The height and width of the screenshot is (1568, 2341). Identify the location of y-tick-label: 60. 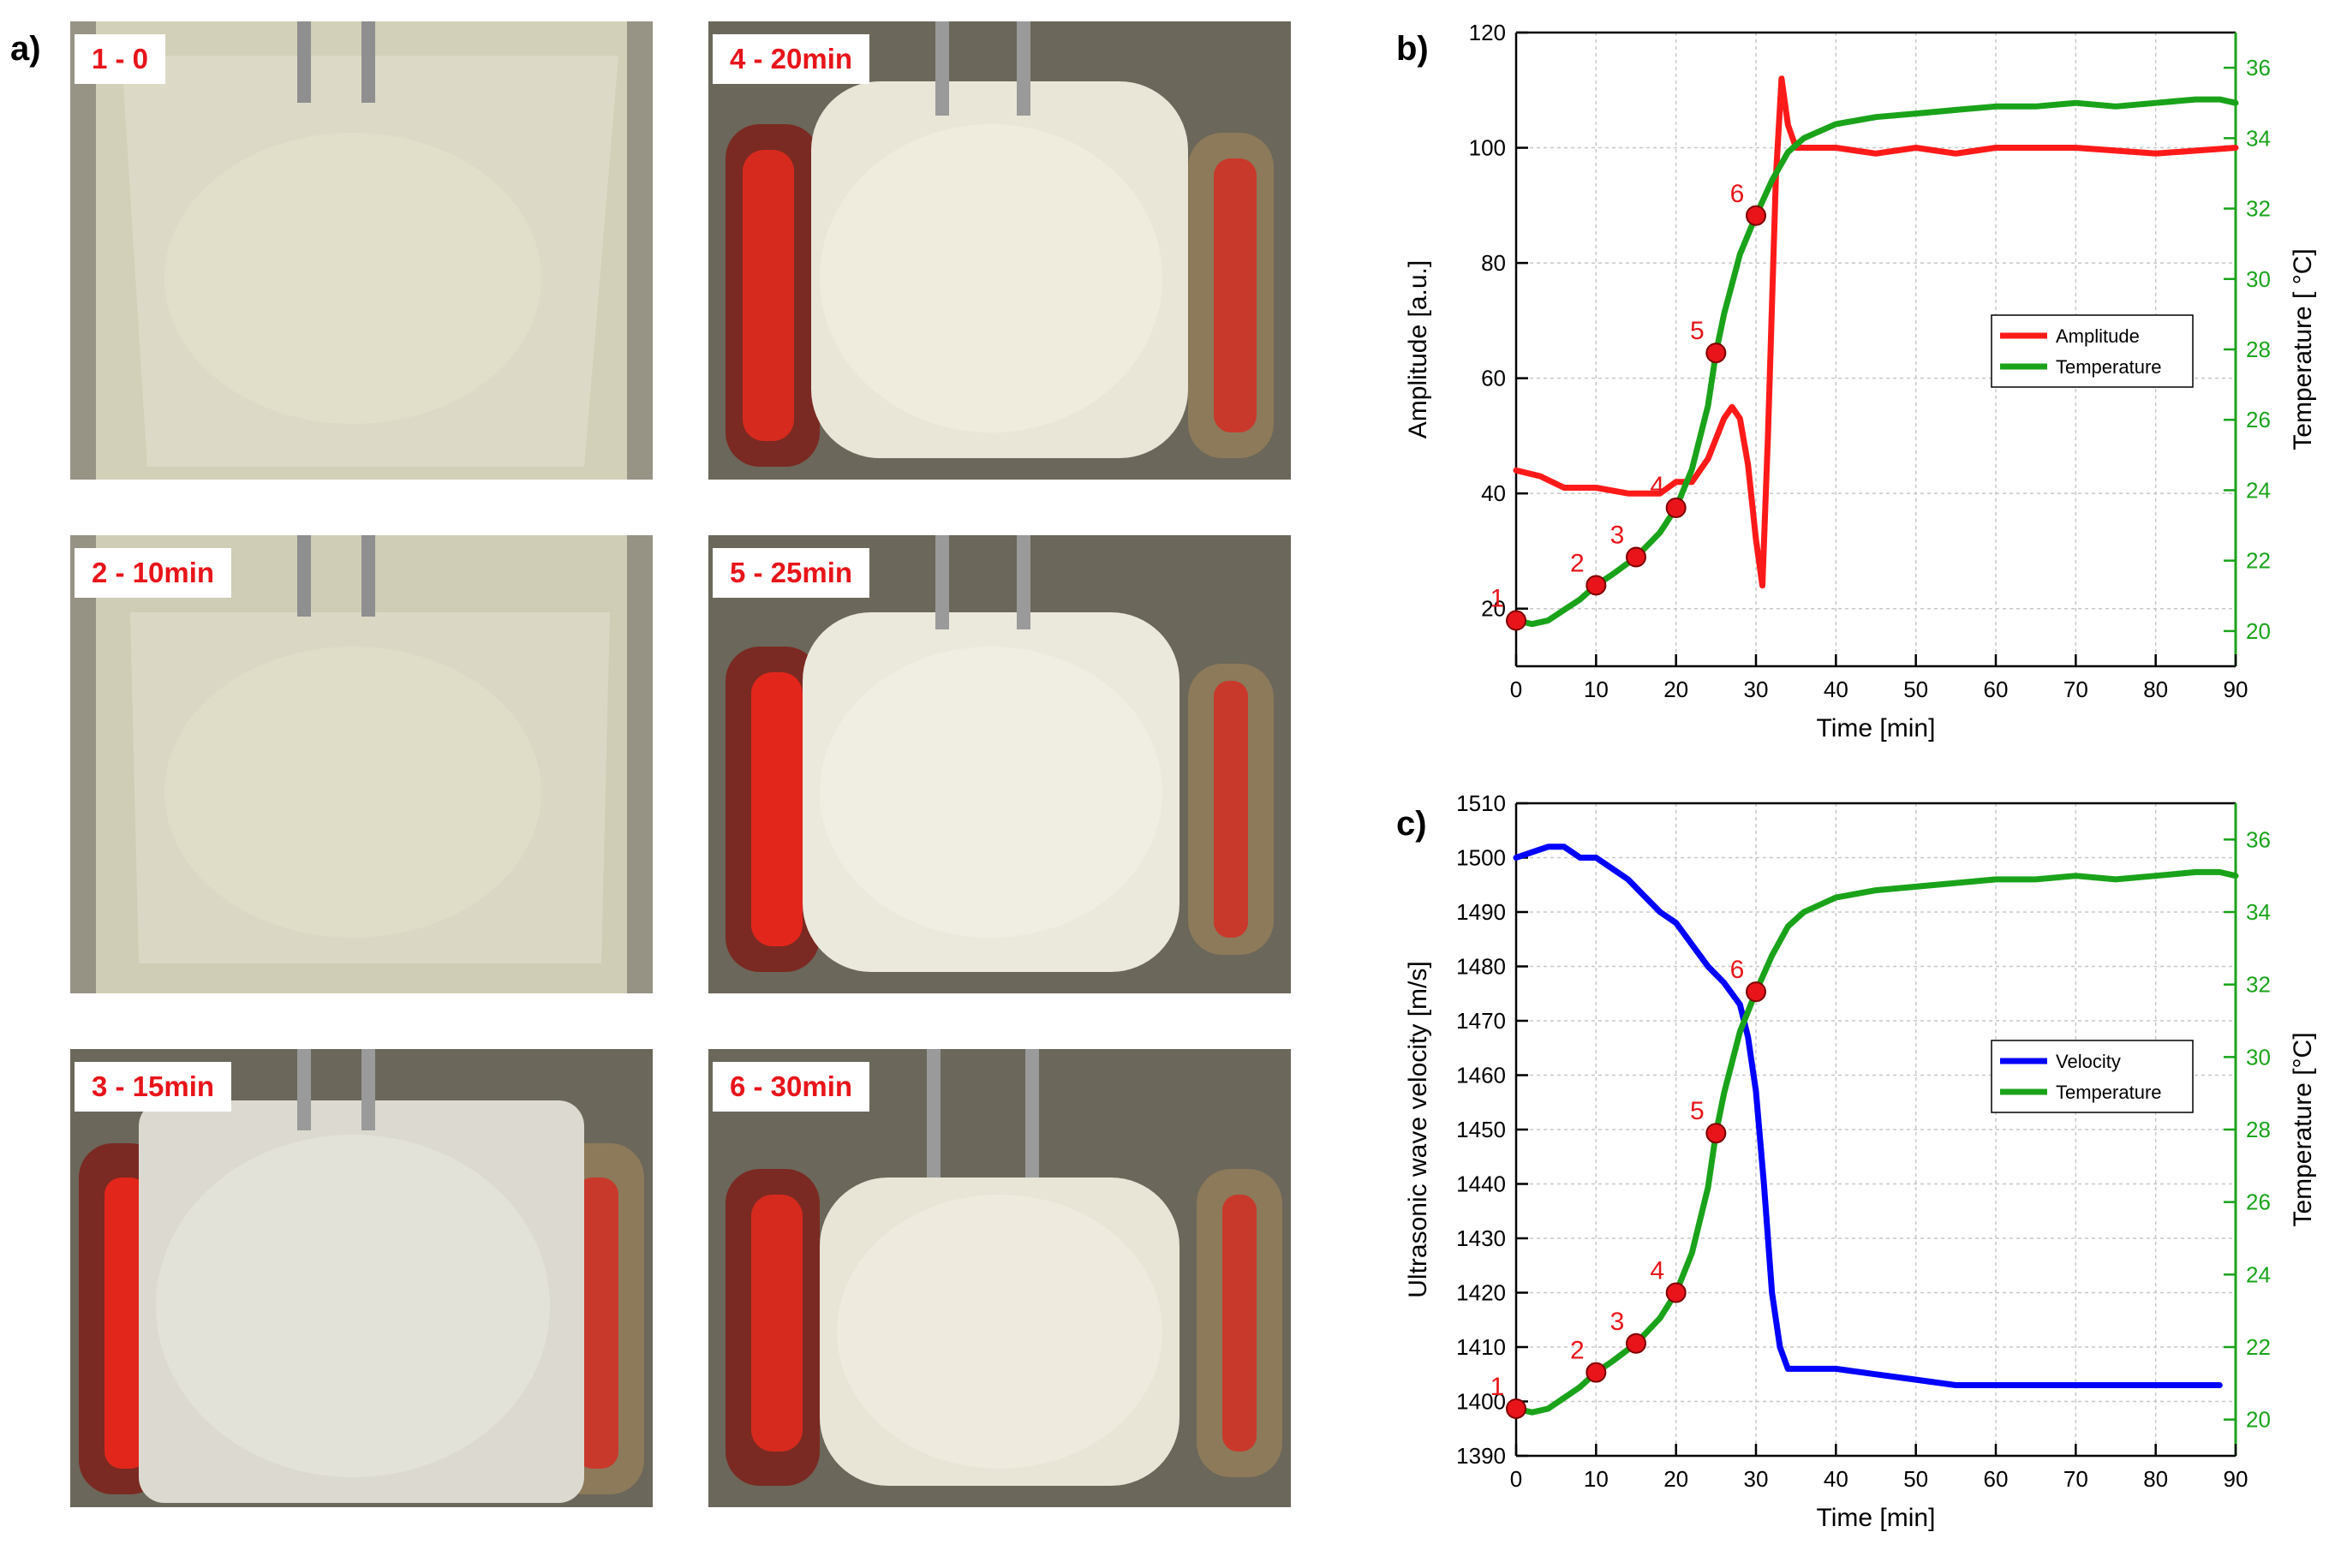
(1493, 378).